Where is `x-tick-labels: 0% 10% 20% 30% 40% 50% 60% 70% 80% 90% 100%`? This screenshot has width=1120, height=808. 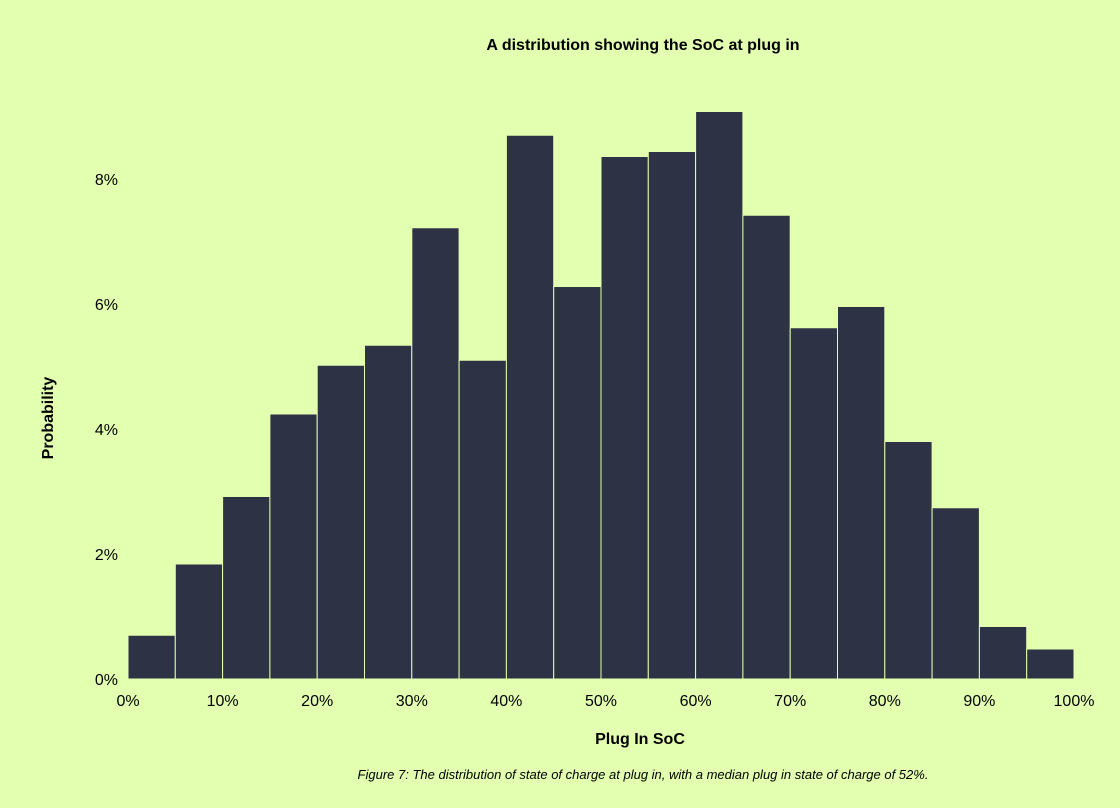 x-tick-labels: 0% 10% 20% 30% 40% 50% 60% 70% 80% 90% 100% is located at coordinates (605, 701).